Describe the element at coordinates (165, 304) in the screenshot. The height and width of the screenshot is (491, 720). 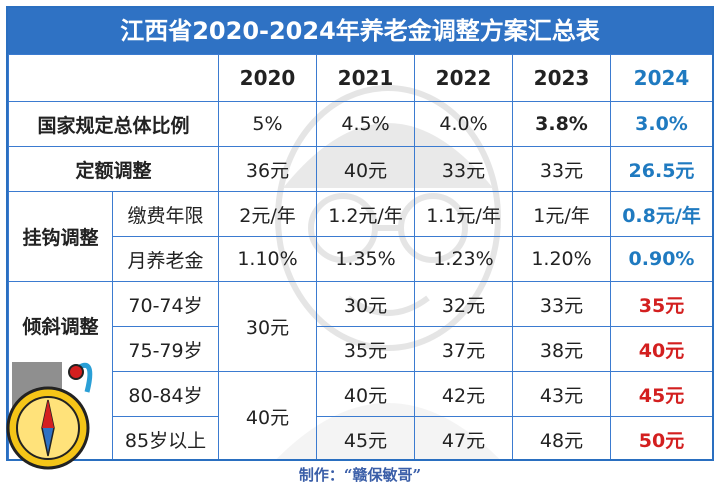
I see `row-label-70-74: 70-74岁` at that location.